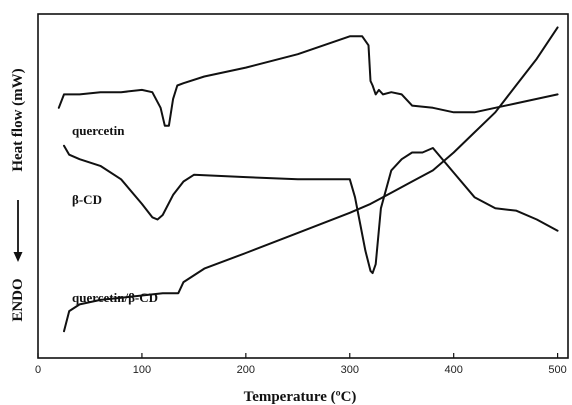 Image resolution: width=572 pixels, height=405 pixels. I want to click on series-label-beta-cd: β-CD, so click(87, 199).